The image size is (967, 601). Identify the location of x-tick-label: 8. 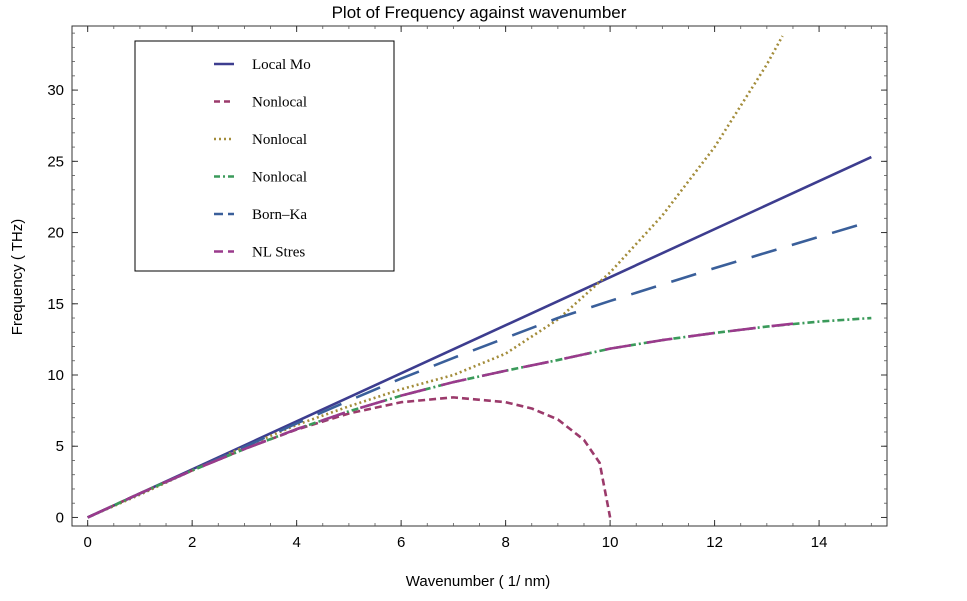
(505, 542).